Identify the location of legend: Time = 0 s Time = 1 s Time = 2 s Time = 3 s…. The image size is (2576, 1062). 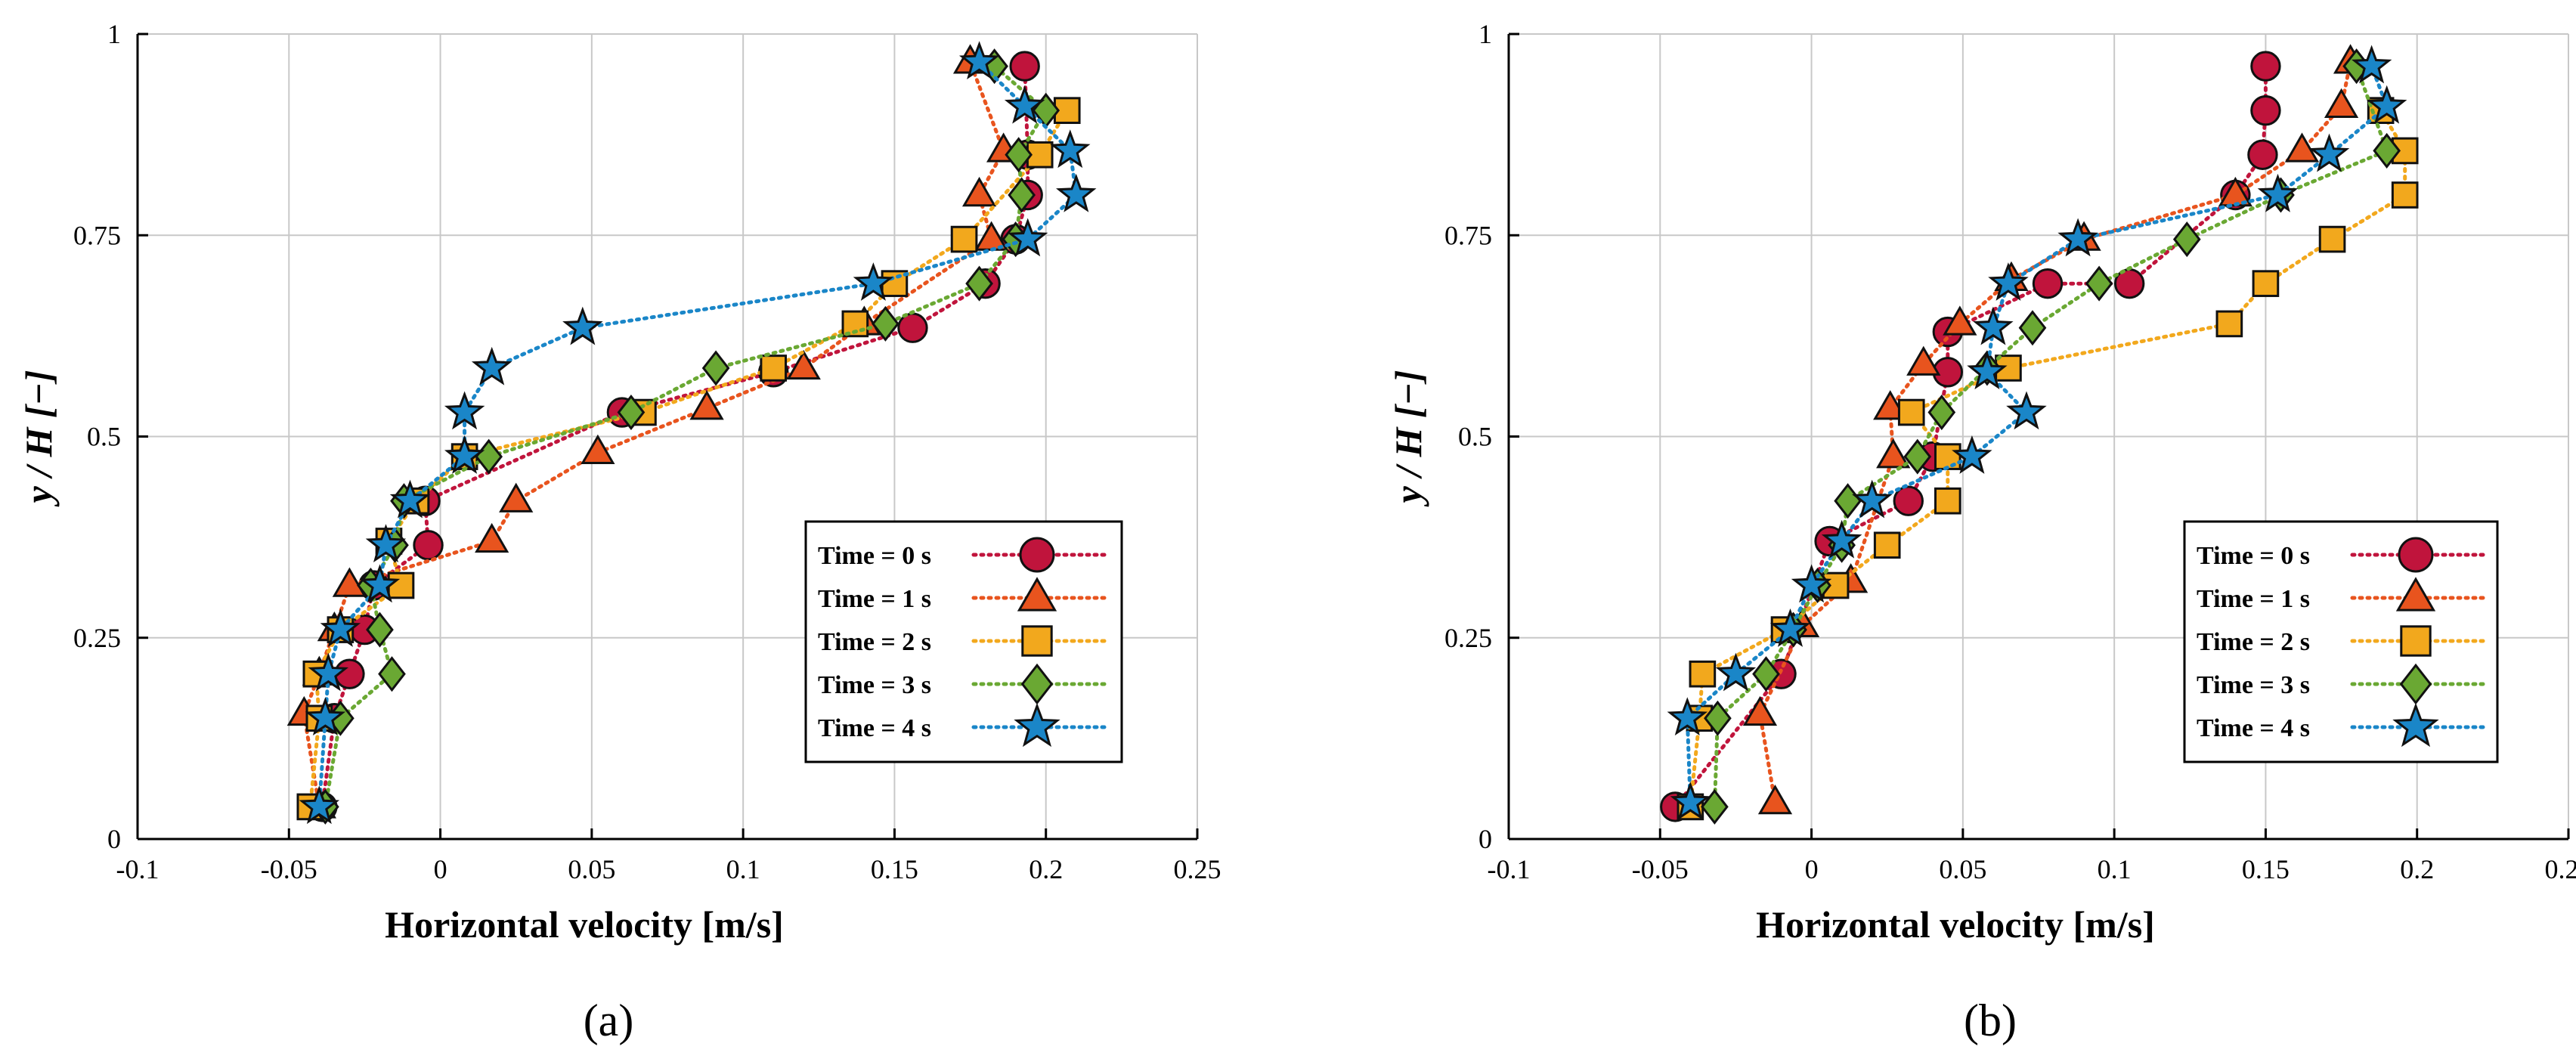
(963, 641).